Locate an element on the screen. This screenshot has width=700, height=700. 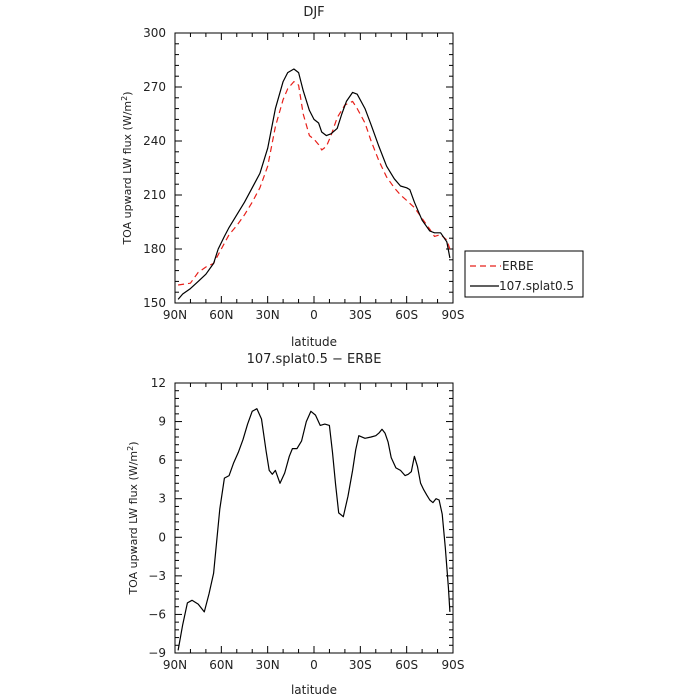
top-chart-lines is located at coordinates (314, 184).